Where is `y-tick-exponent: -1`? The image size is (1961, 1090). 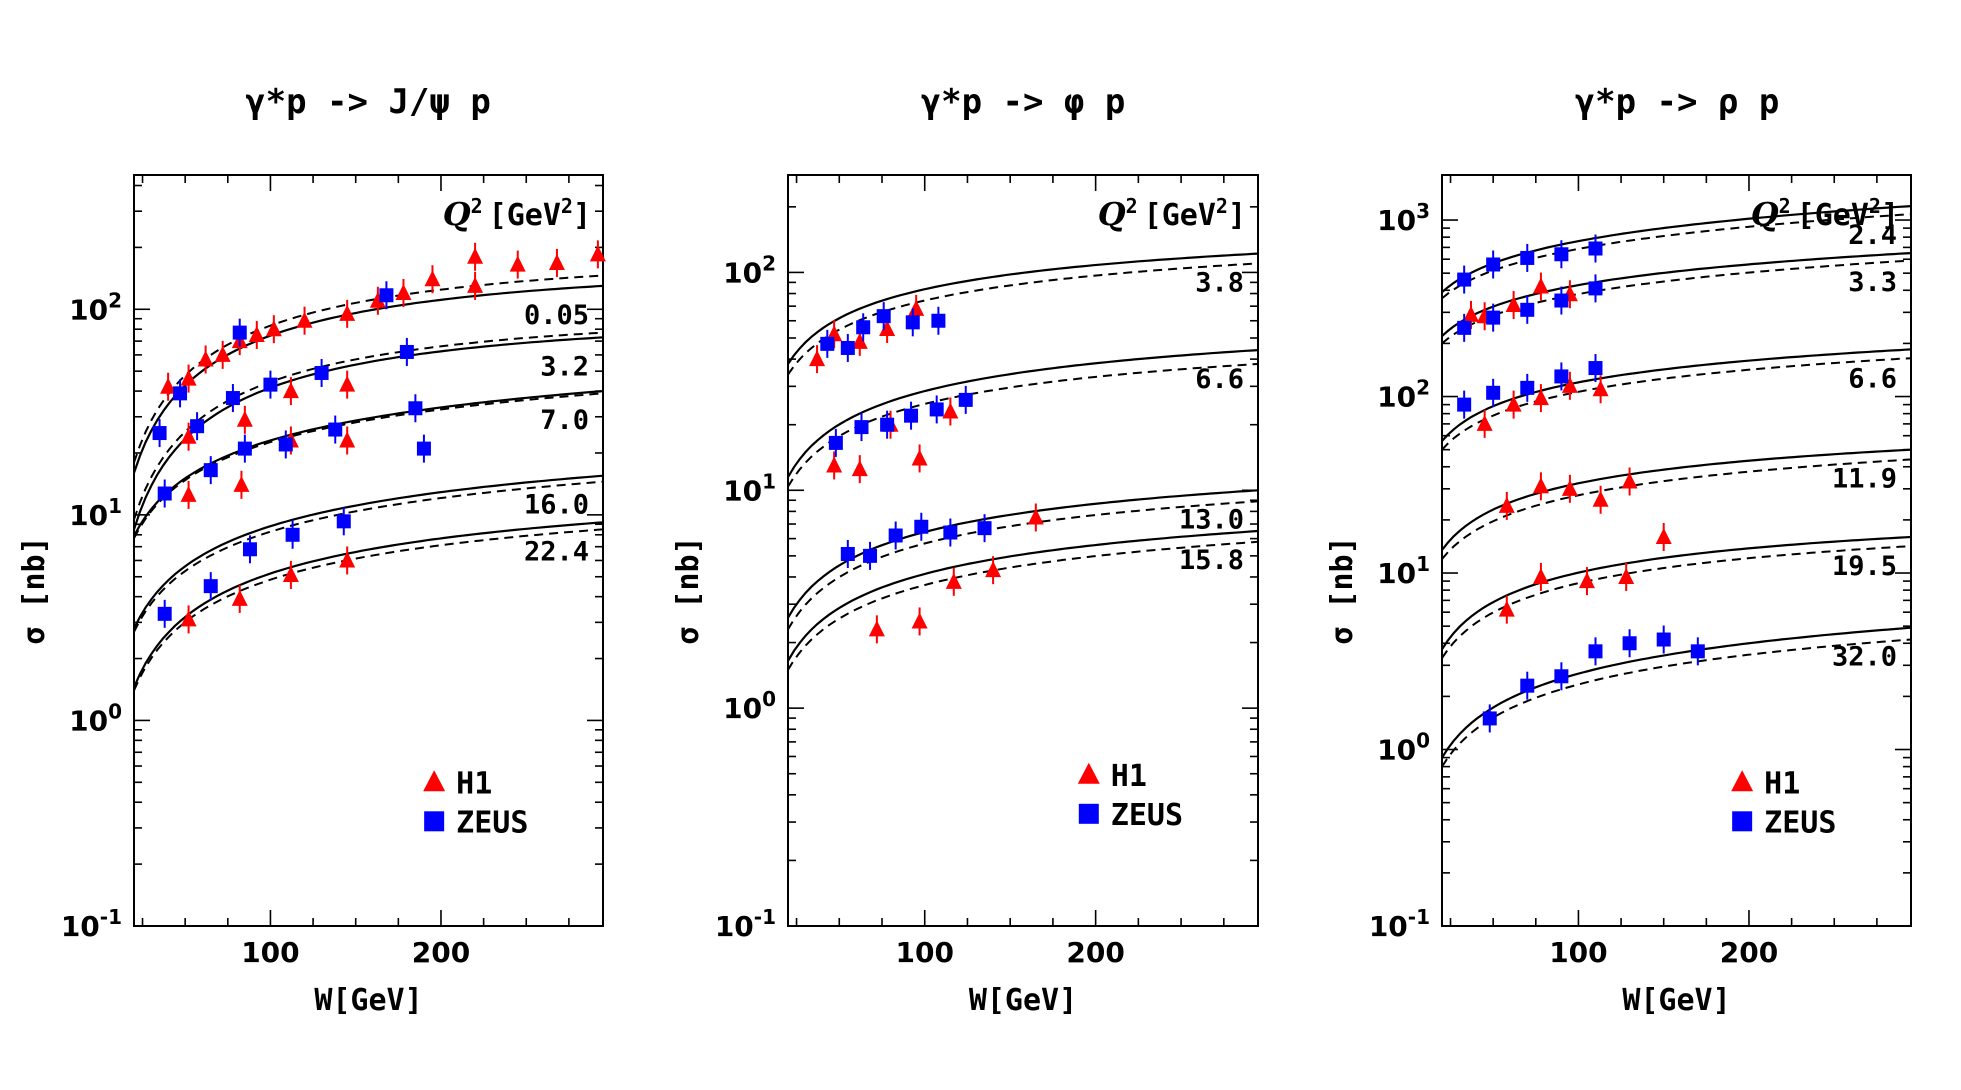
y-tick-exponent: -1 is located at coordinates (111, 917).